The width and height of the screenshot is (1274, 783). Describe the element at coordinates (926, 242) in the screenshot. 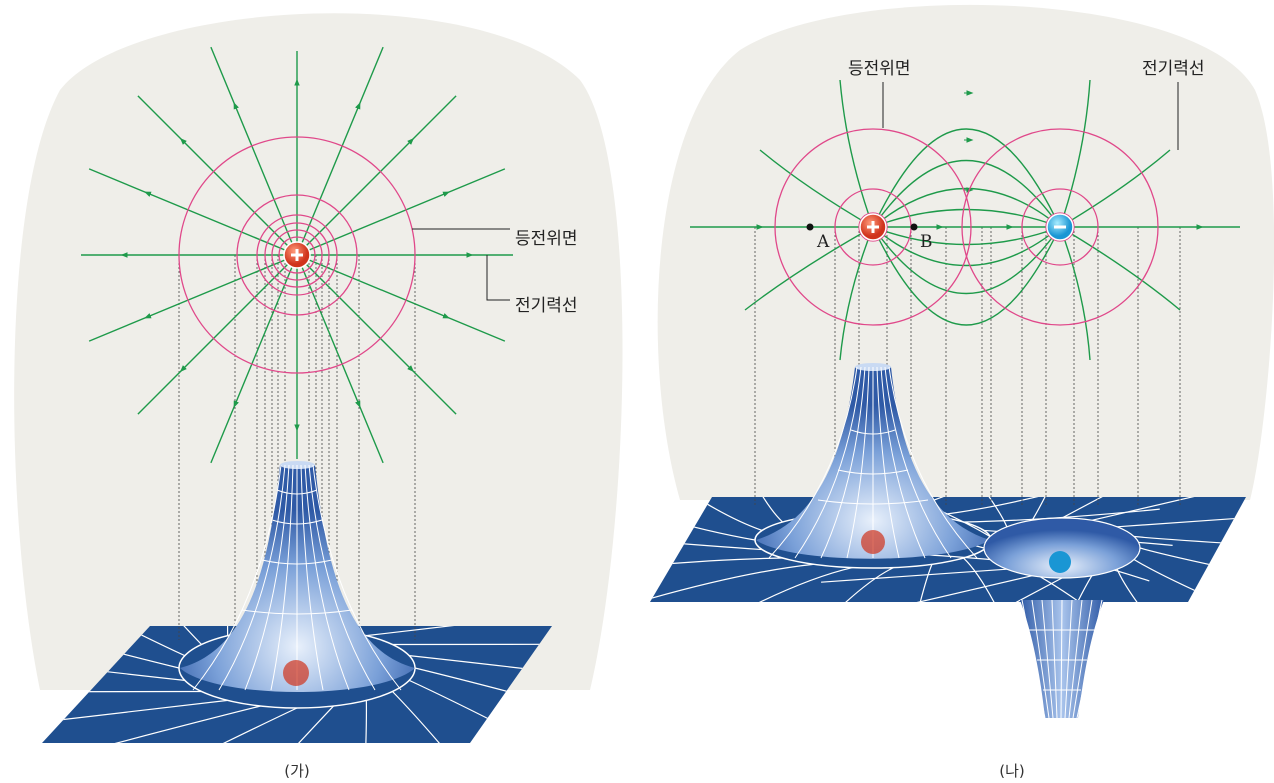

I see `point-label: B` at that location.